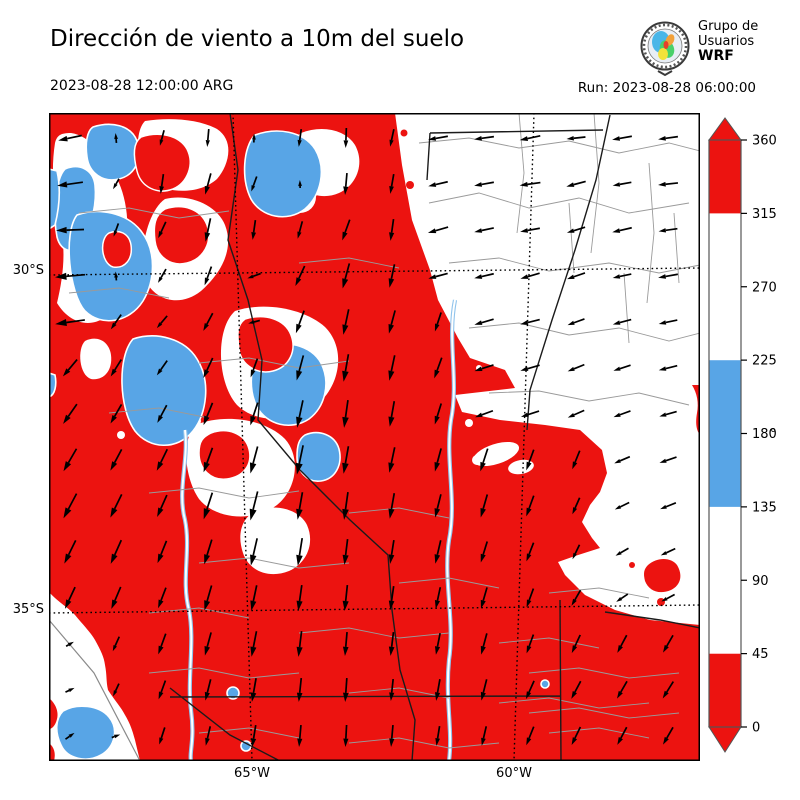  Describe the element at coordinates (28, 609) in the screenshot. I see `lat-label-1: 35°S` at that location.